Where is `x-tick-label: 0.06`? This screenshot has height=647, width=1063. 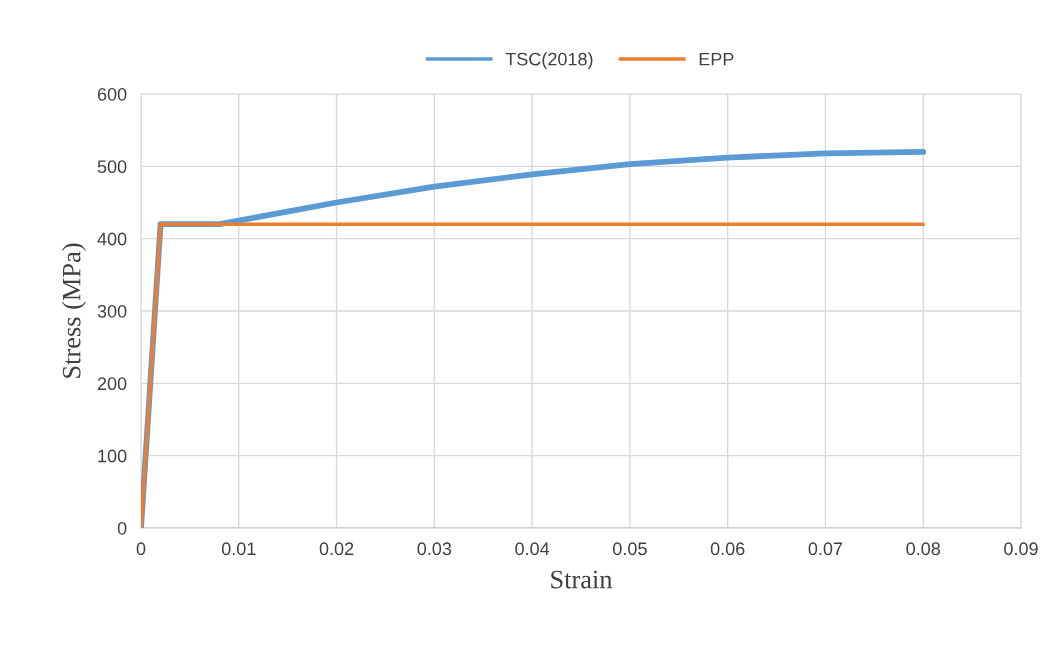 x-tick-label: 0.06 is located at coordinates (727, 549).